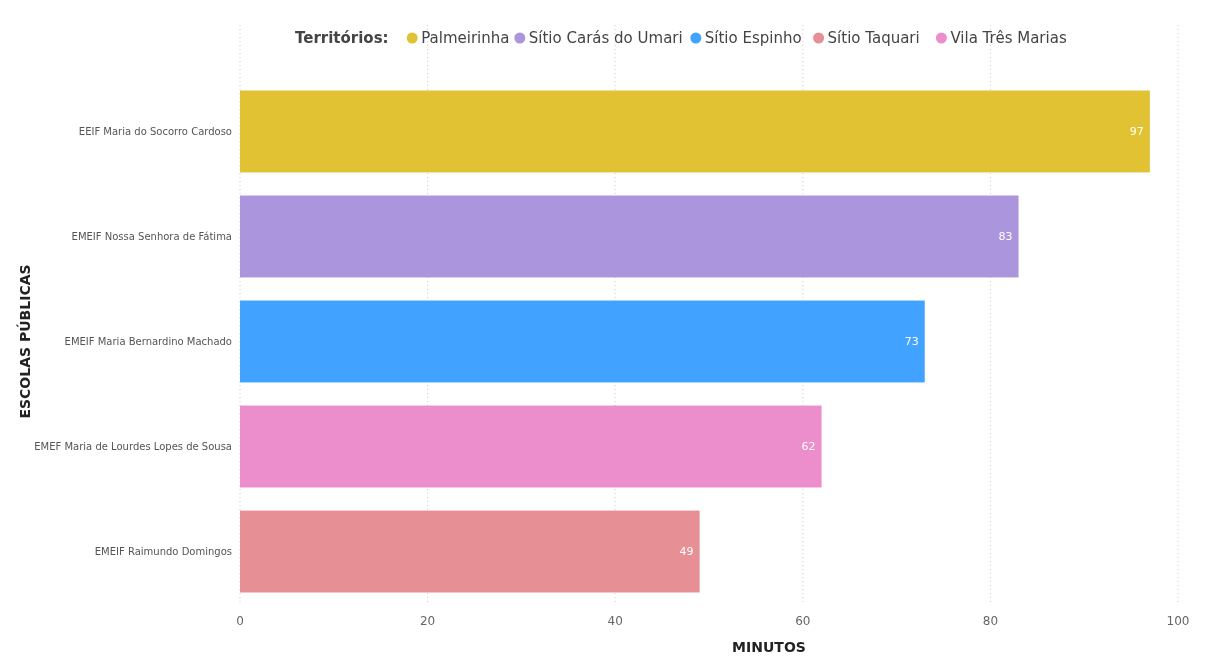  I want to click on y-axis-title: ESCOLAS PÚBLICAS, so click(24, 341).